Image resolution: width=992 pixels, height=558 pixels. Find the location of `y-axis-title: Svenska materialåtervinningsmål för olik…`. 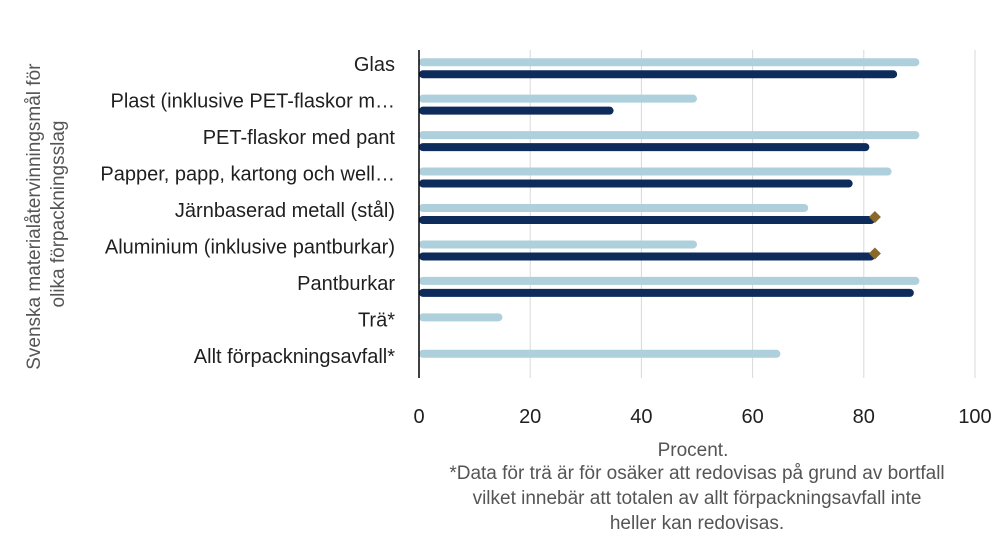

y-axis-title: Svenska materialåtervinningsmål för olik… is located at coordinates (46, 214).